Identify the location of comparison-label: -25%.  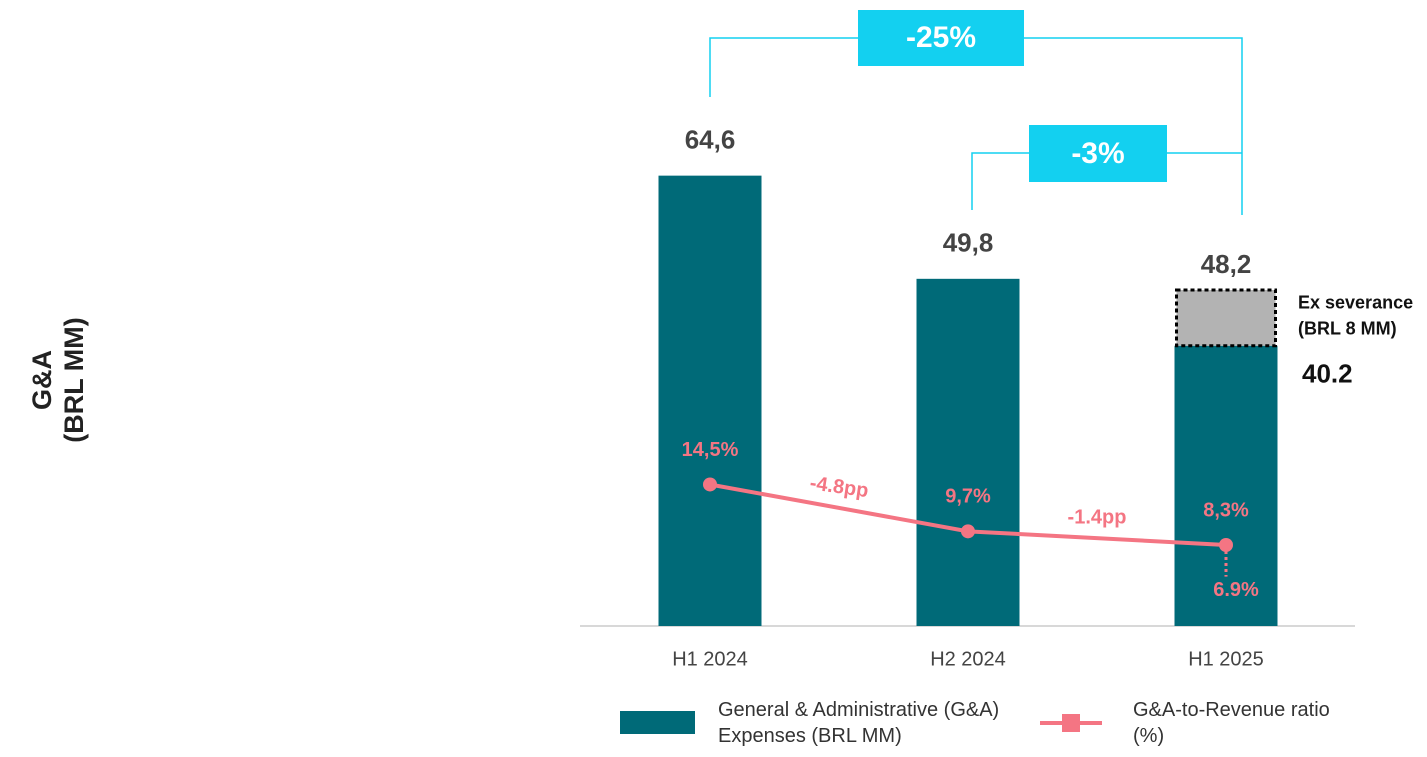
(941, 37).